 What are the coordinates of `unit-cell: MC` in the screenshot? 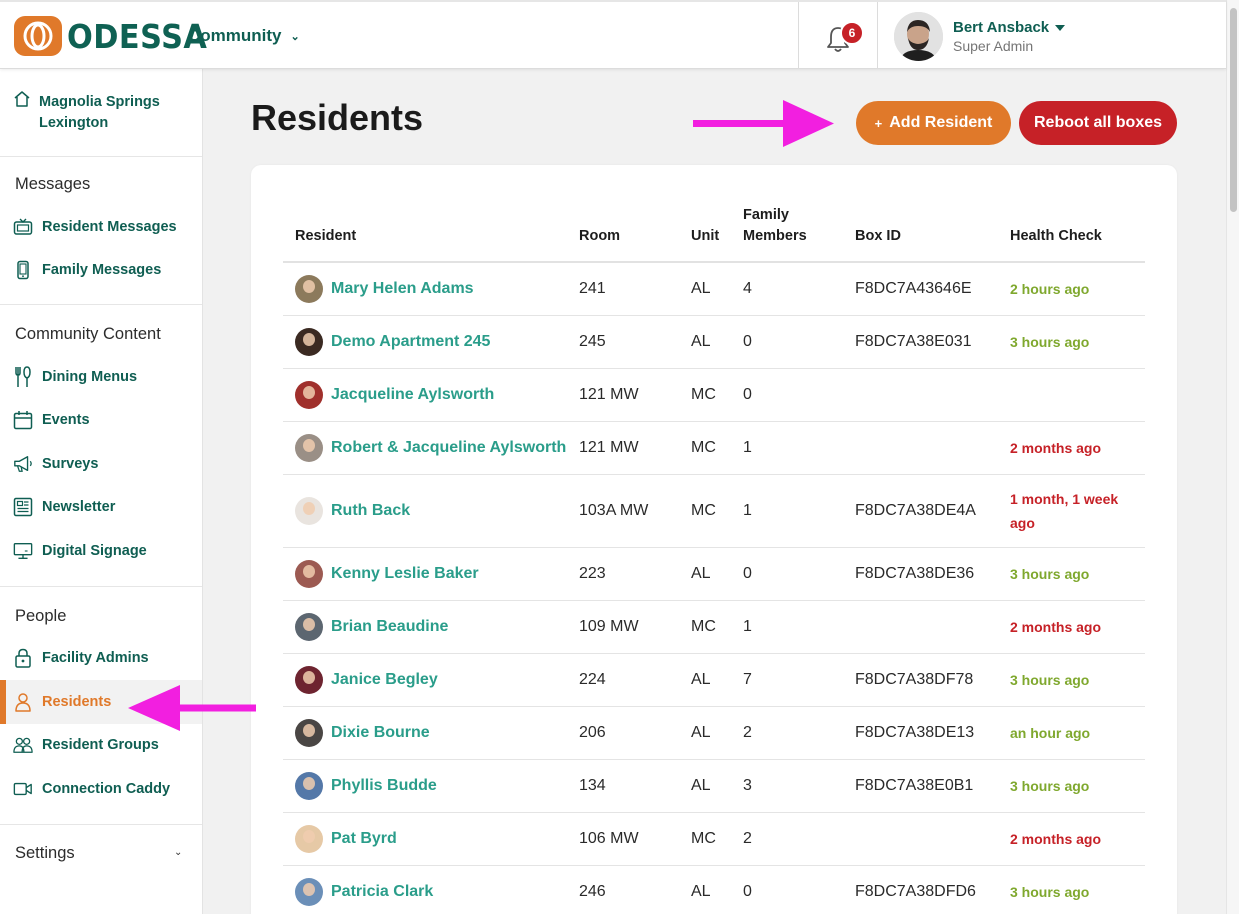 It's located at (717, 448).